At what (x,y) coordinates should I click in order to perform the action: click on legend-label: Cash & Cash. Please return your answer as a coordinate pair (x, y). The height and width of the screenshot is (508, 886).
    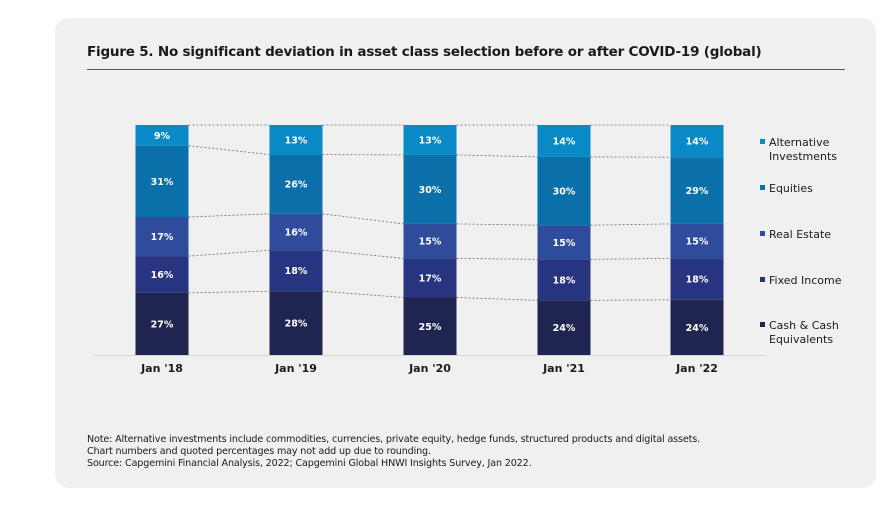
    Looking at the image, I should click on (804, 325).